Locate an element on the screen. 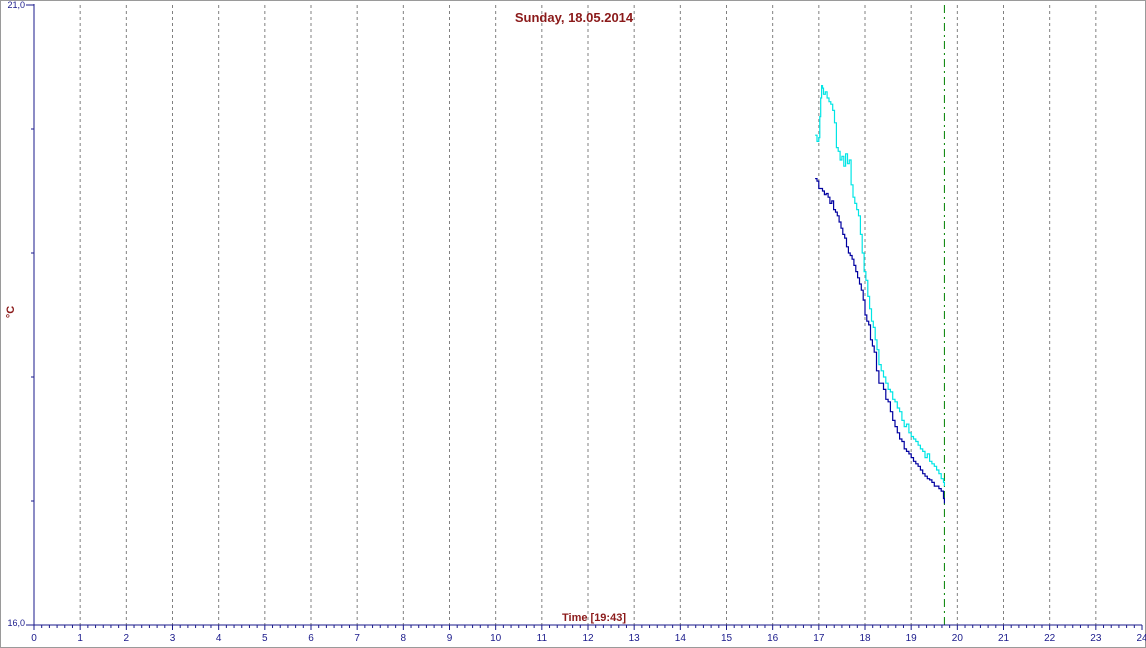 The width and height of the screenshot is (1146, 648). x-tick-label: 7 is located at coordinates (357, 638).